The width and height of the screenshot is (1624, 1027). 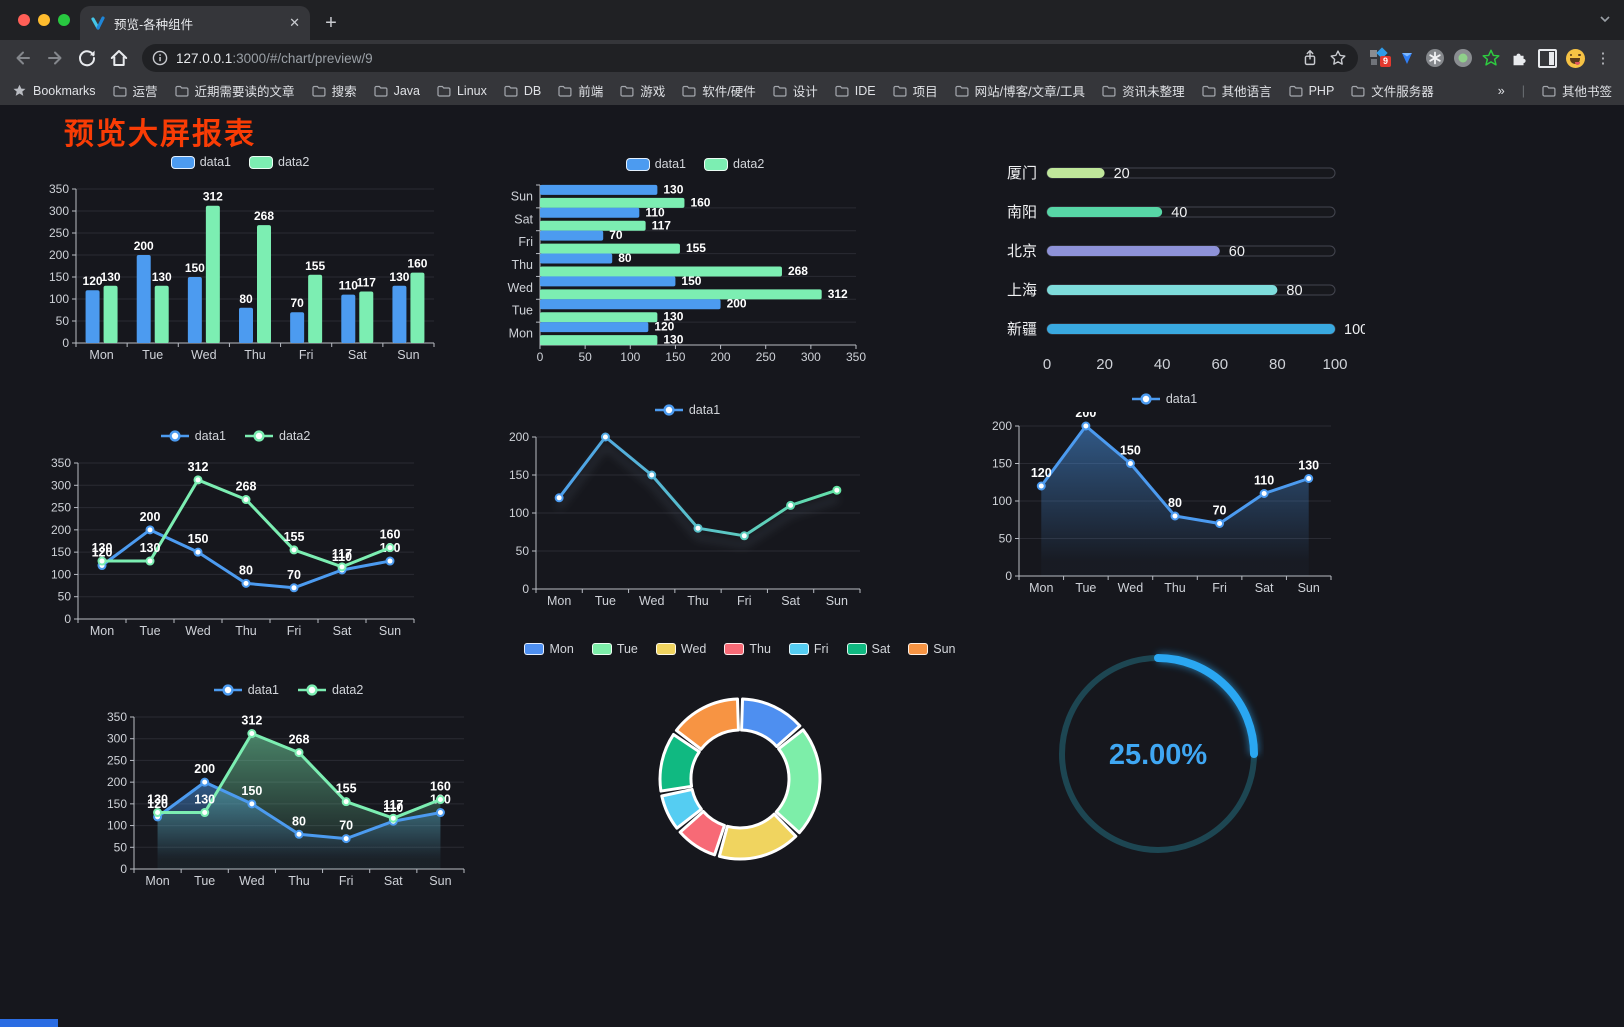 What do you see at coordinates (1575, 58) in the screenshot?
I see `extension-emoji-icon` at bounding box center [1575, 58].